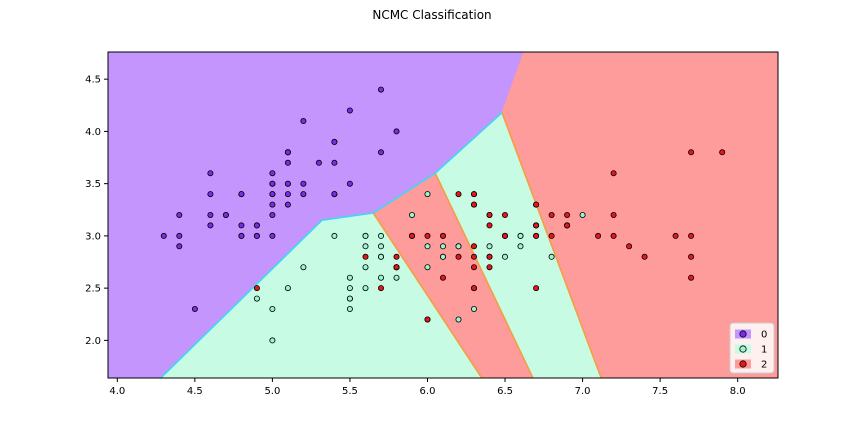  I want to click on boundary-1-2-left, so click(427, 295).